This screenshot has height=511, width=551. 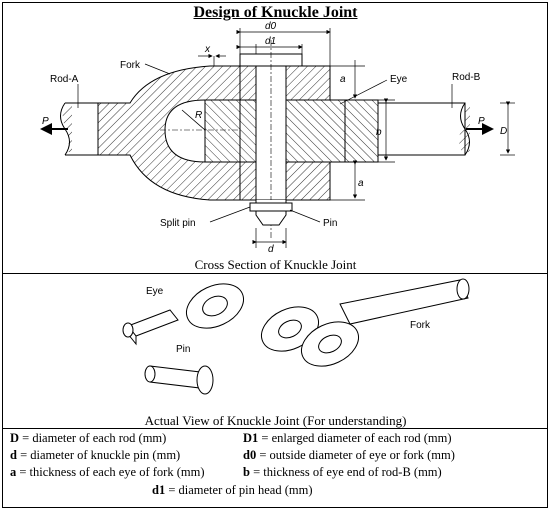 I want to click on dim-a-bottom-label: a, so click(x=361, y=183).